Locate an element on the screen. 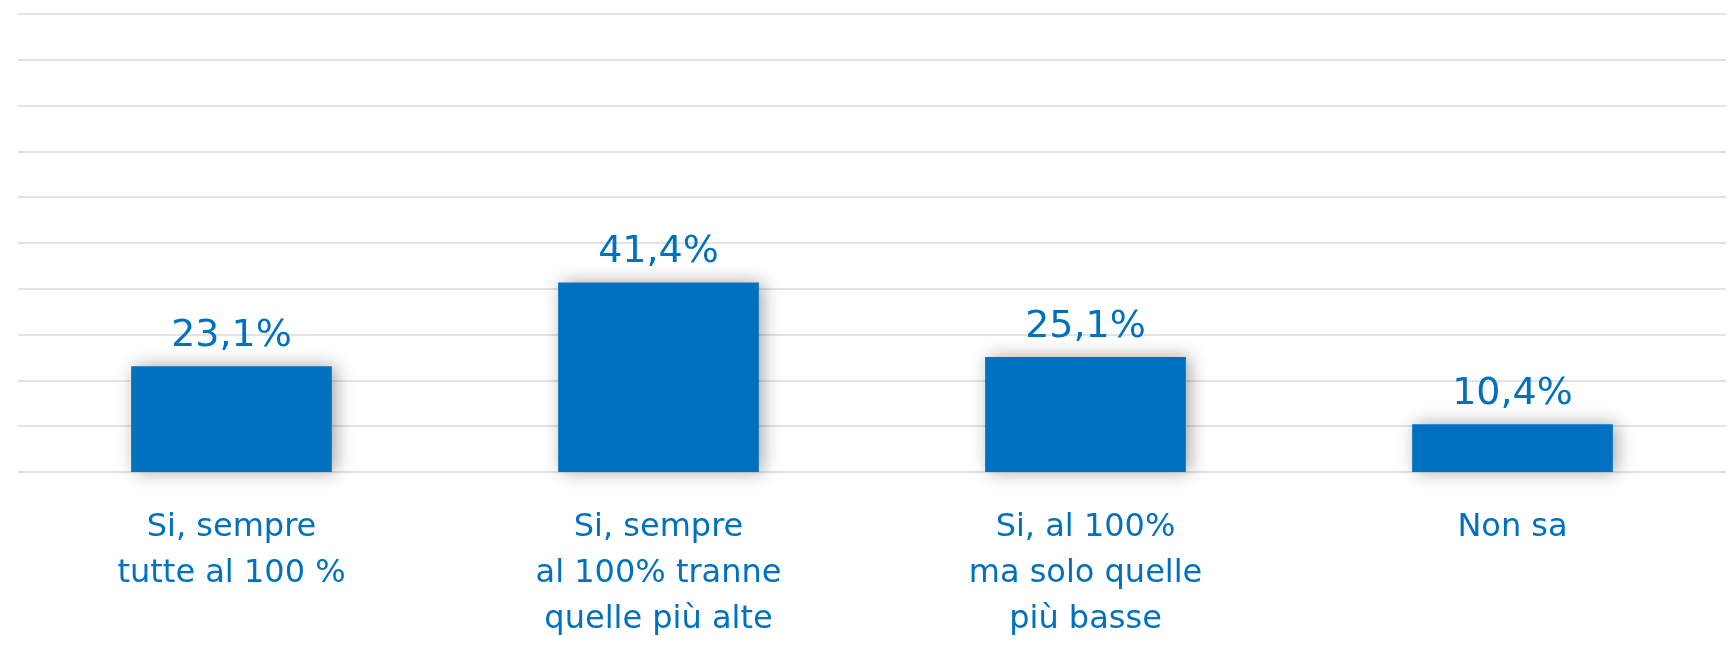 The height and width of the screenshot is (650, 1734). data-label: 10,4% is located at coordinates (1512, 391).